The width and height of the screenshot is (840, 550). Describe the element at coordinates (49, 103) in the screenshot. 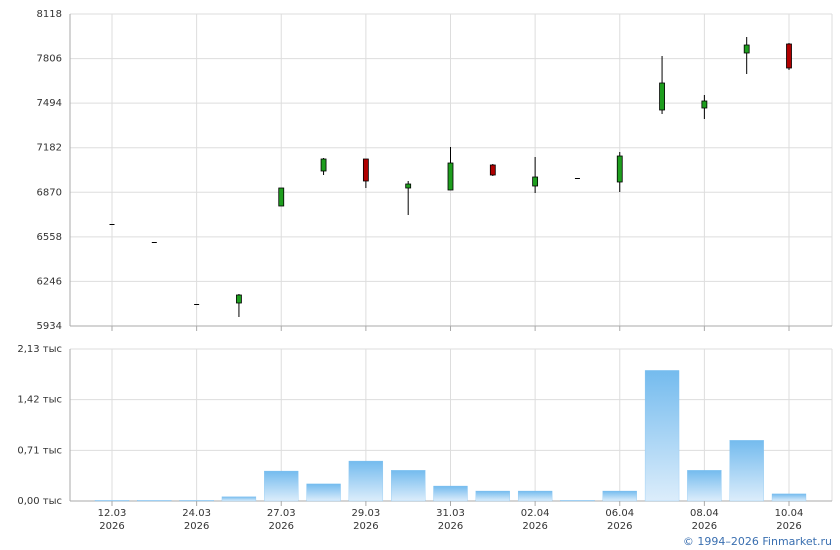

I see `y-tick-label: 7494` at that location.